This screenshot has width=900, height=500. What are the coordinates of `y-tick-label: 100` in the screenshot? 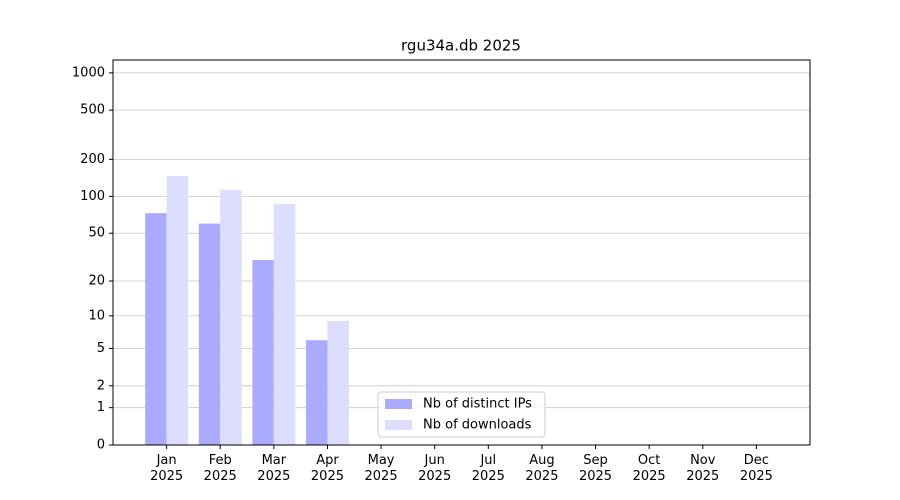 It's located at (92, 196).